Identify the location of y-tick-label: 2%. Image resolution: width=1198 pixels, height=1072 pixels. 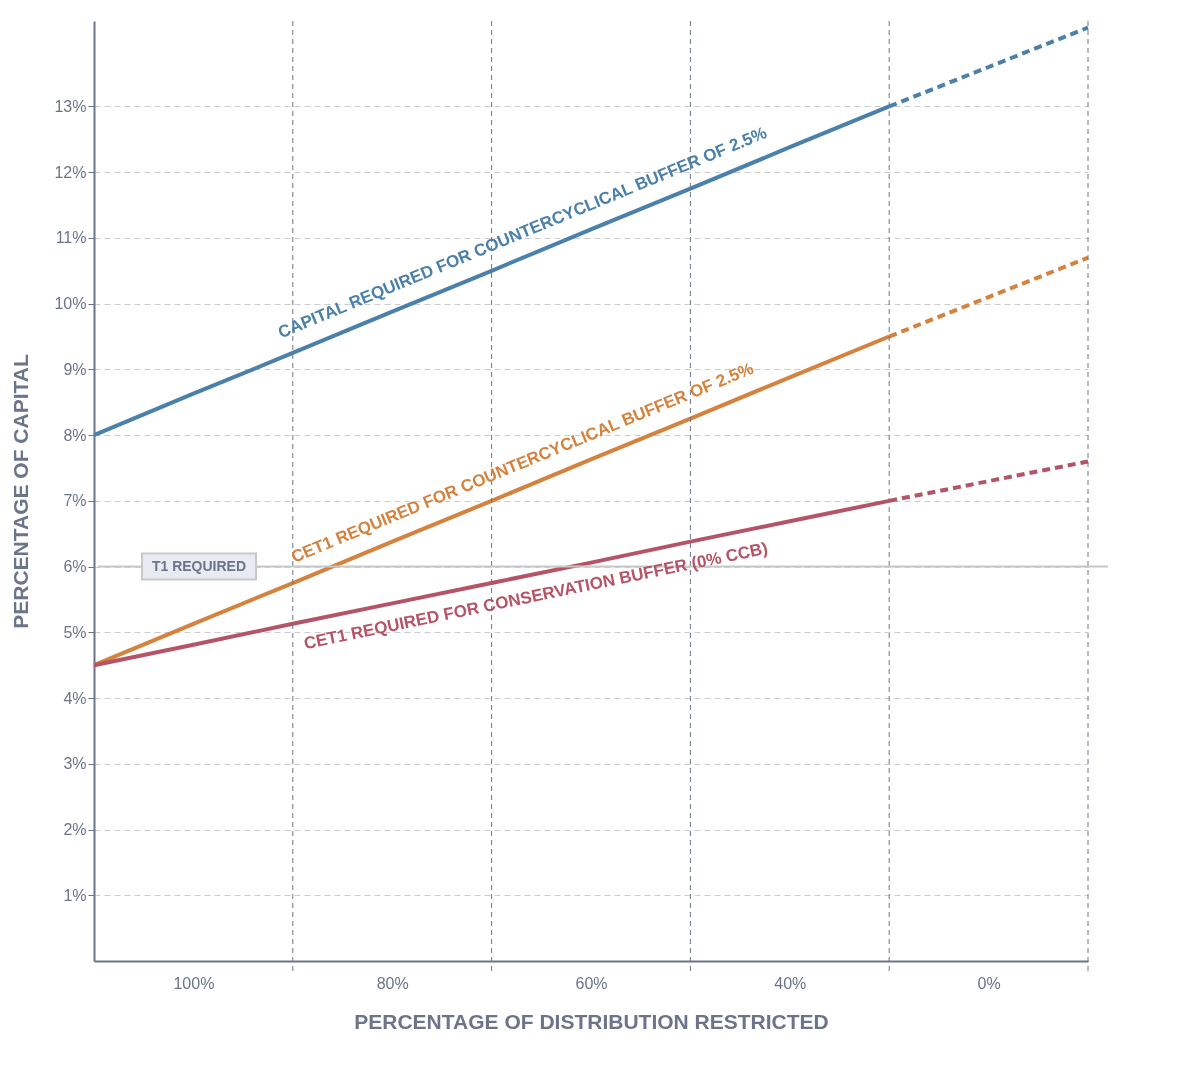
(75, 830).